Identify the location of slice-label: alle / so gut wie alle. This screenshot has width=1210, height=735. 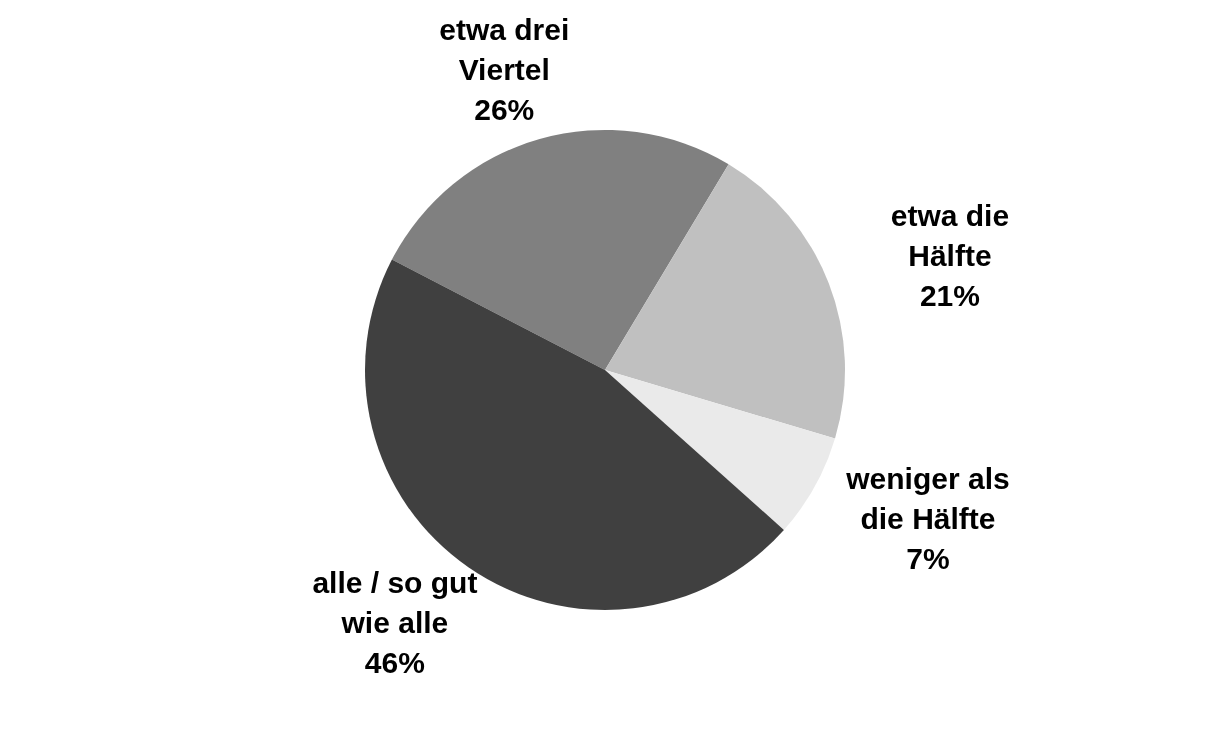
(395, 603).